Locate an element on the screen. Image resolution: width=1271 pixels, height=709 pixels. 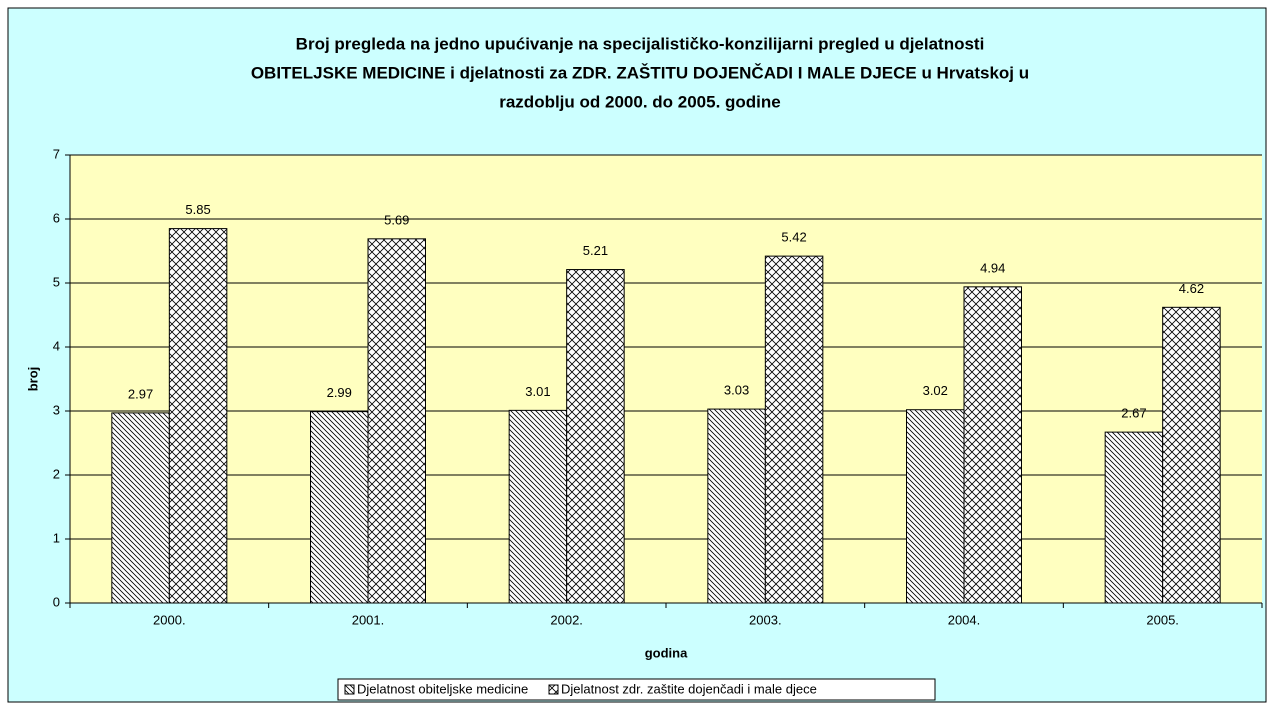
data-label: 4.62 is located at coordinates (1191, 288).